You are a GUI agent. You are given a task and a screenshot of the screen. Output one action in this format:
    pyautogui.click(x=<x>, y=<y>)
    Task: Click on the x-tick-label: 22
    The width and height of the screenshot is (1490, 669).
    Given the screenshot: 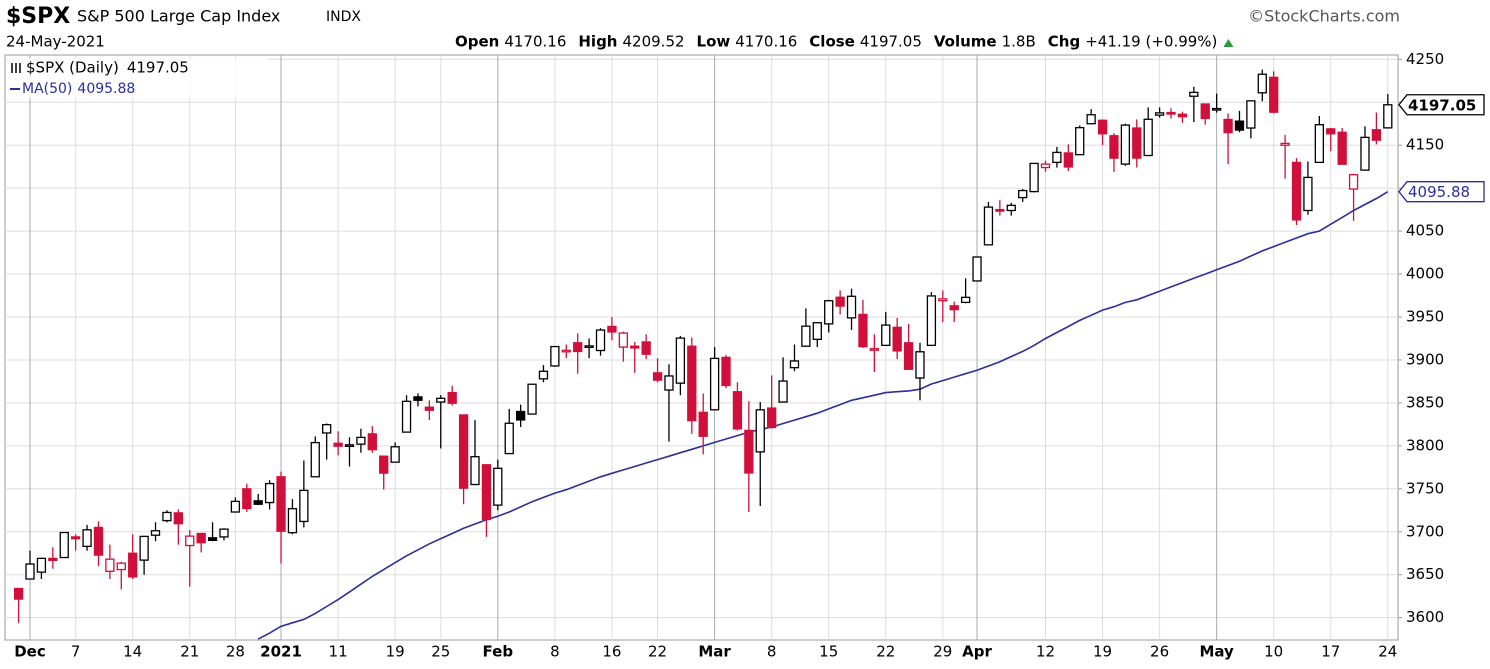 What is the action you would take?
    pyautogui.click(x=885, y=652)
    